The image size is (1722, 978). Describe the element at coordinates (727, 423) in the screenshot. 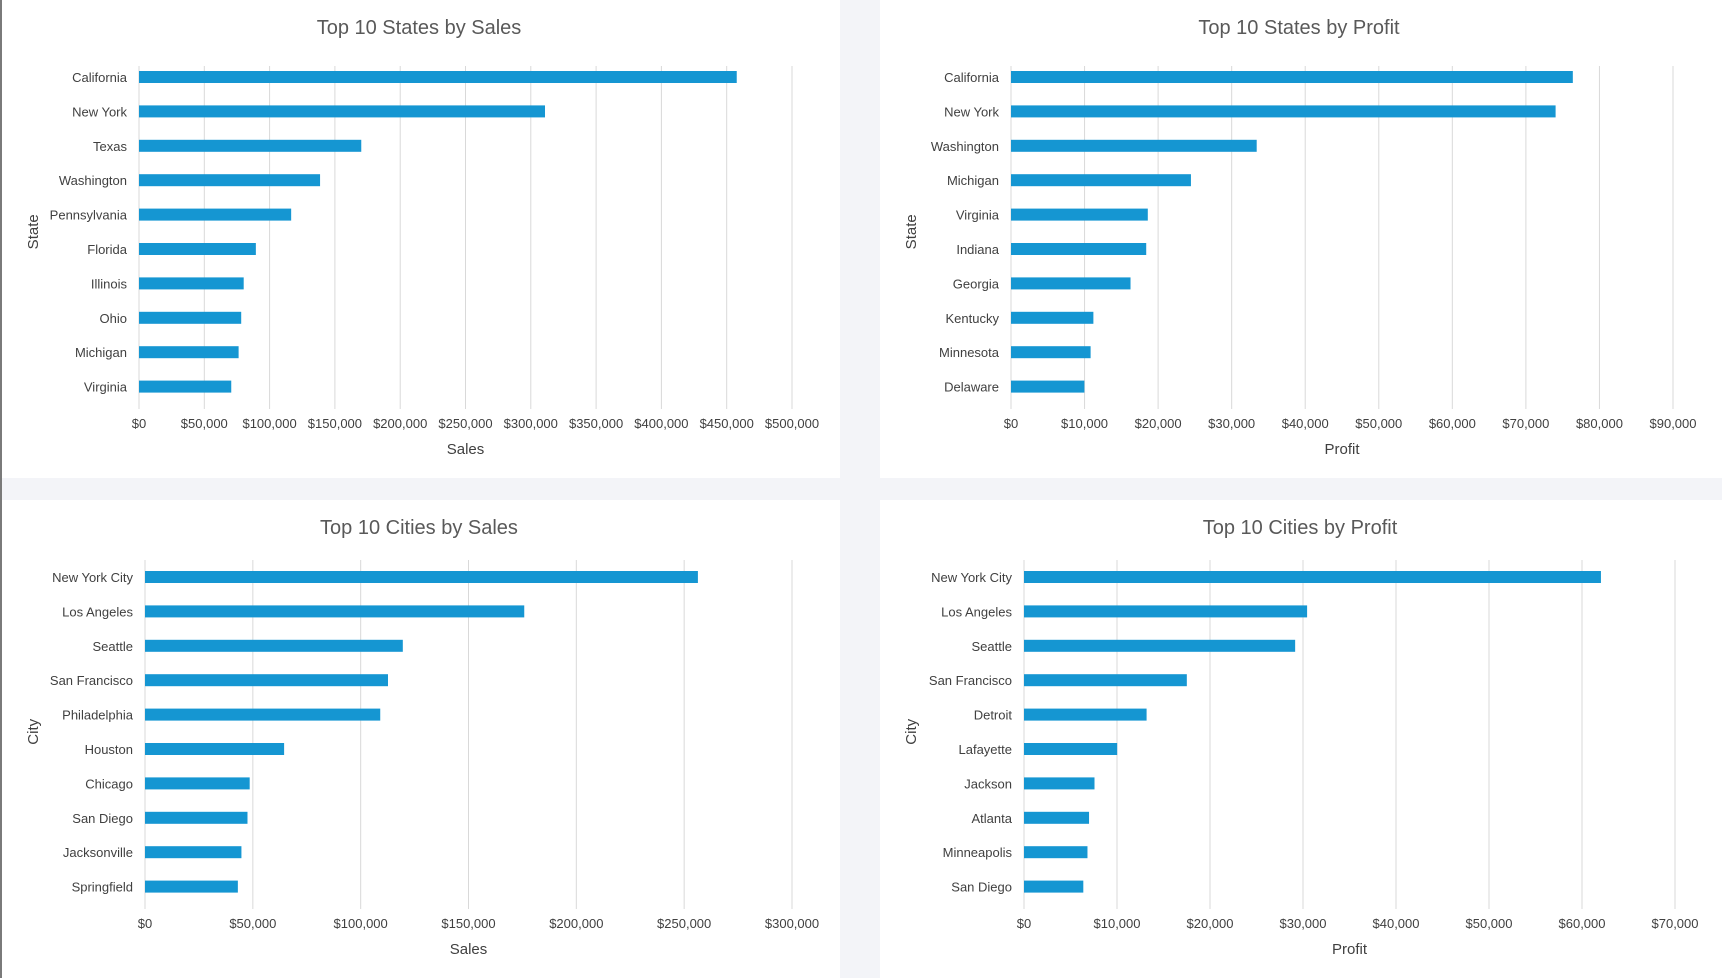

I see `x-tick-label: $450,000` at that location.